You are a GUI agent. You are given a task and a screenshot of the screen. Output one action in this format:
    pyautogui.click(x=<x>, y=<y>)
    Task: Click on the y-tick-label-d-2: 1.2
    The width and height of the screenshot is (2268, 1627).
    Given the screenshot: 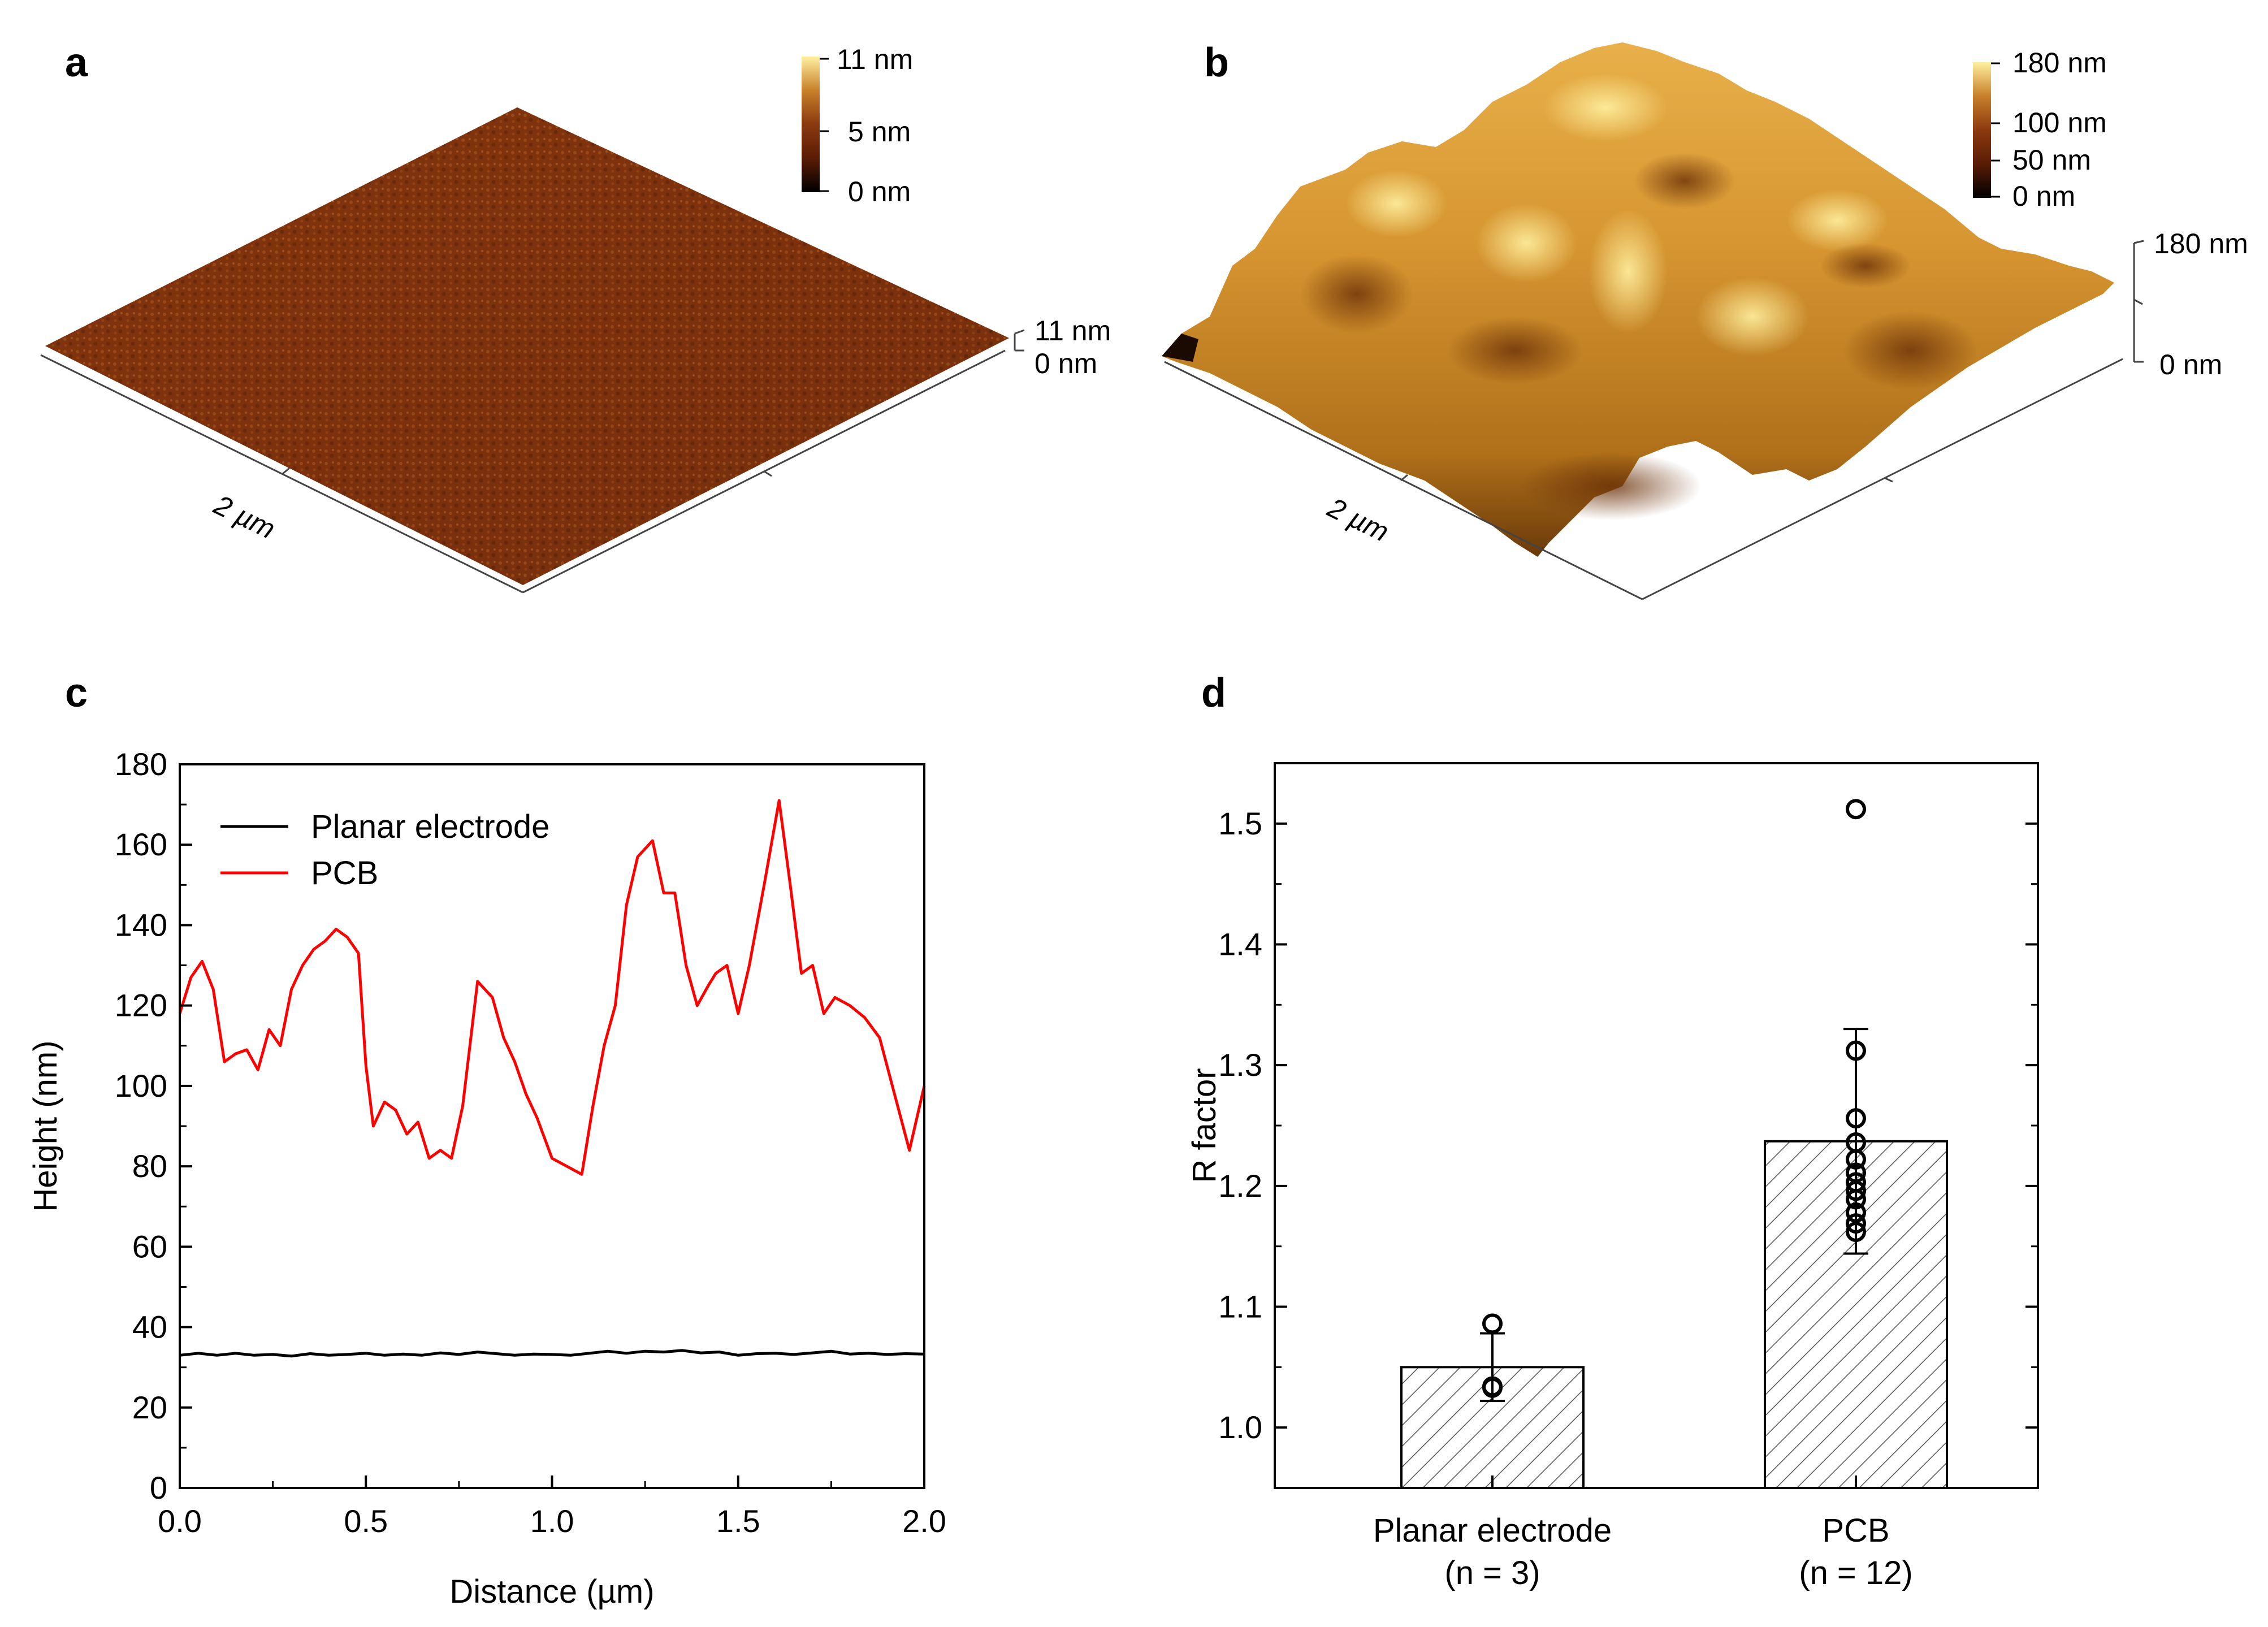 What is the action you would take?
    pyautogui.click(x=1240, y=1186)
    